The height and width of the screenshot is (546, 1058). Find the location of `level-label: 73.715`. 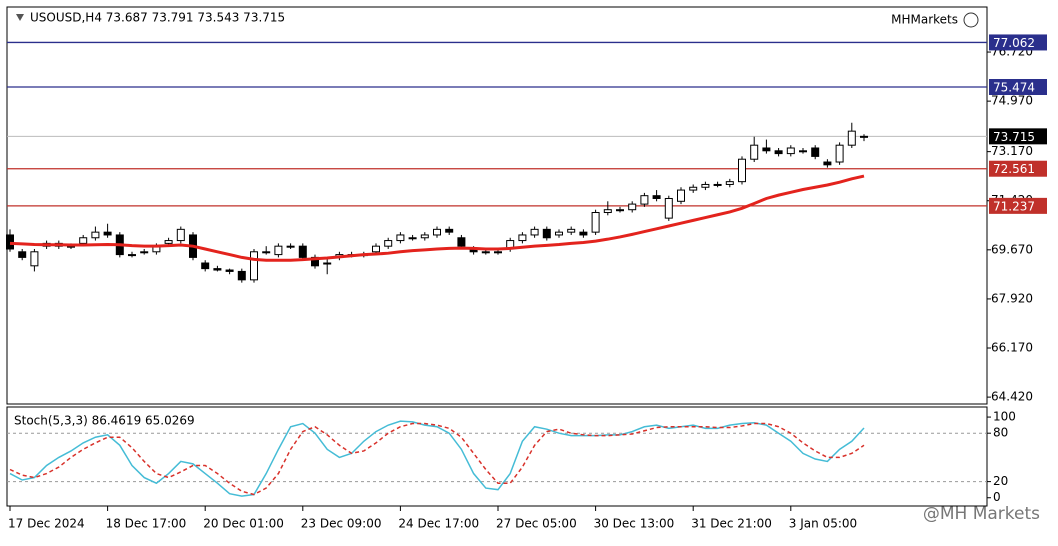

level-label: 73.715 is located at coordinates (1014, 137).